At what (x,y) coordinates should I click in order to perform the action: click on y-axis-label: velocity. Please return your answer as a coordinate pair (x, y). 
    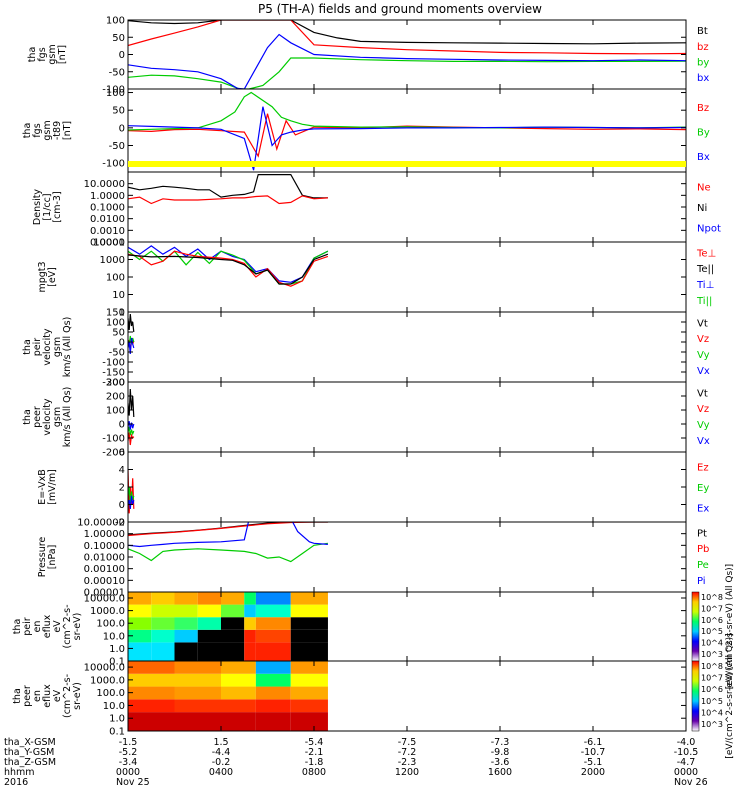
    Looking at the image, I should click on (47, 347).